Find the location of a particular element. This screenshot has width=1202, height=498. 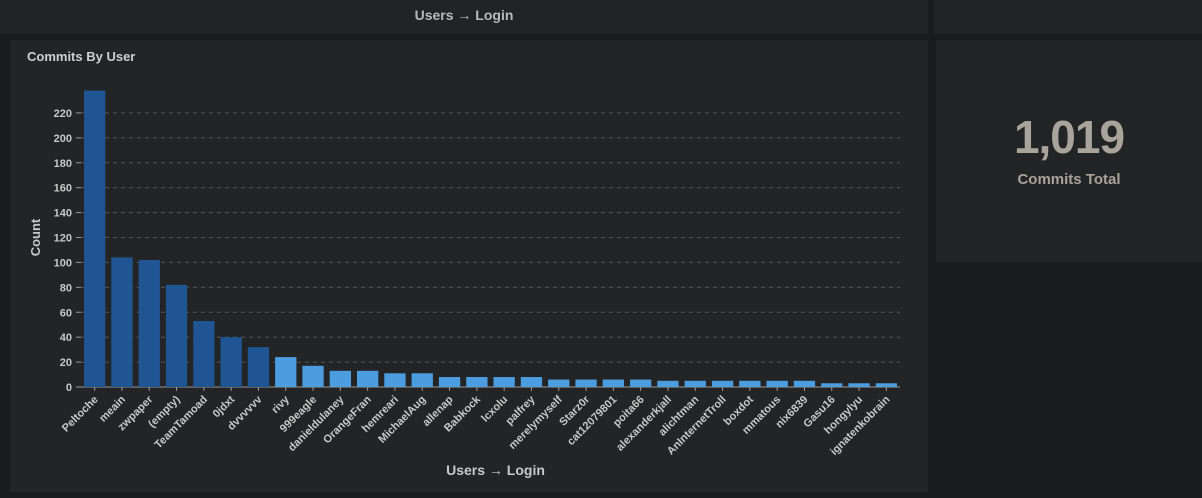

top-right-panel is located at coordinates (1068, 17).